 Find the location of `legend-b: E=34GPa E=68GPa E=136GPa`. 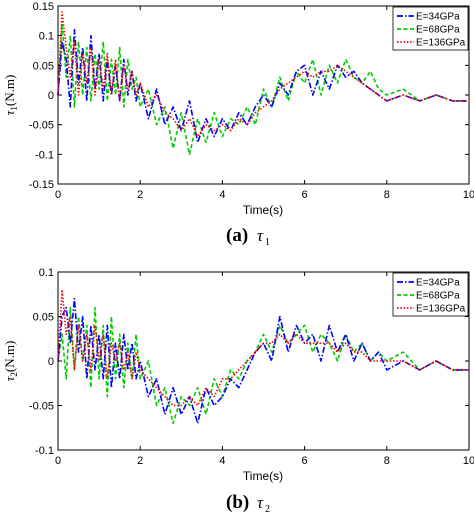

legend-b: E=34GPa E=68GPa E=136GPa is located at coordinates (430, 294).